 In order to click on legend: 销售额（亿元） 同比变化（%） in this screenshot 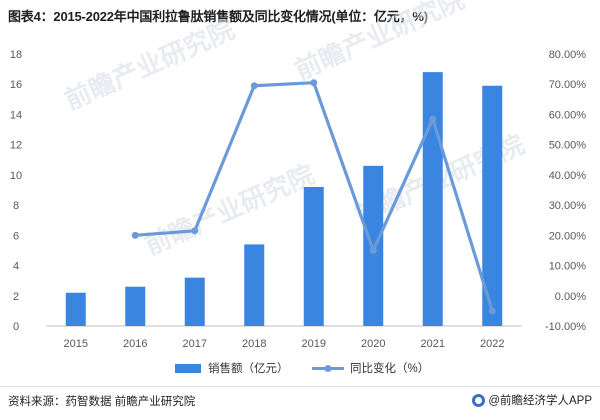, I will do `click(302, 368)`.